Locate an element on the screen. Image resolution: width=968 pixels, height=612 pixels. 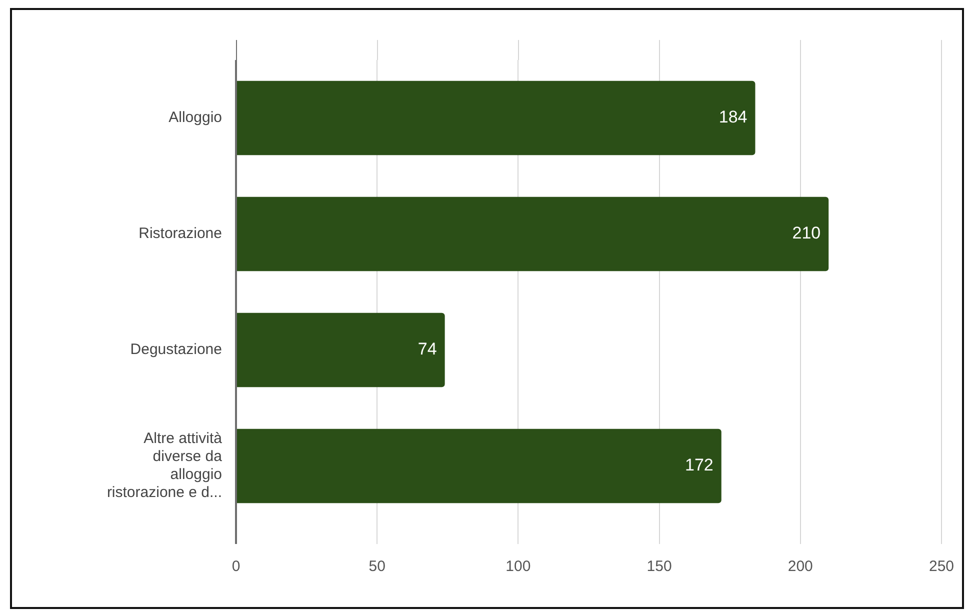
data-label: 184 is located at coordinates (733, 117).